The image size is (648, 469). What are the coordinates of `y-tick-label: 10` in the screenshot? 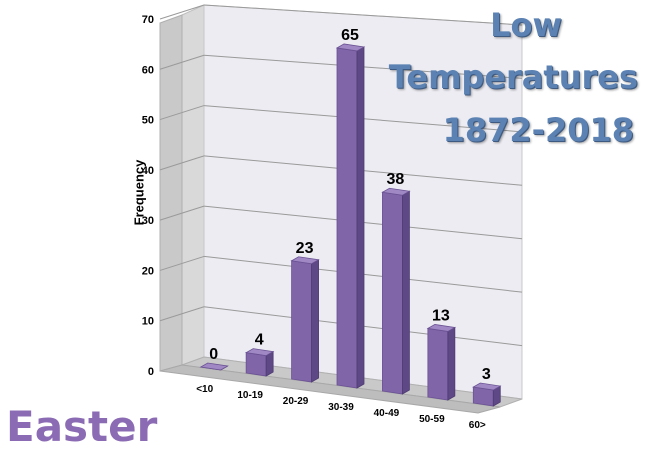 It's located at (148, 322).